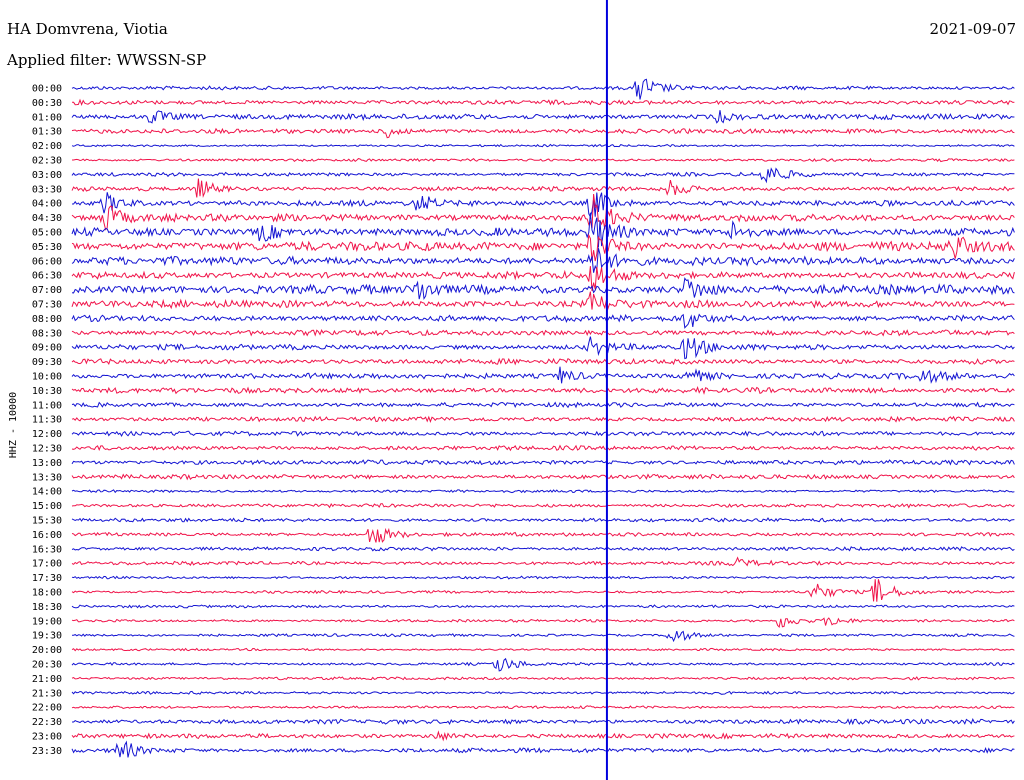 Image resolution: width=1024 pixels, height=780 pixels. I want to click on hour-label: 09:30, so click(47, 362).